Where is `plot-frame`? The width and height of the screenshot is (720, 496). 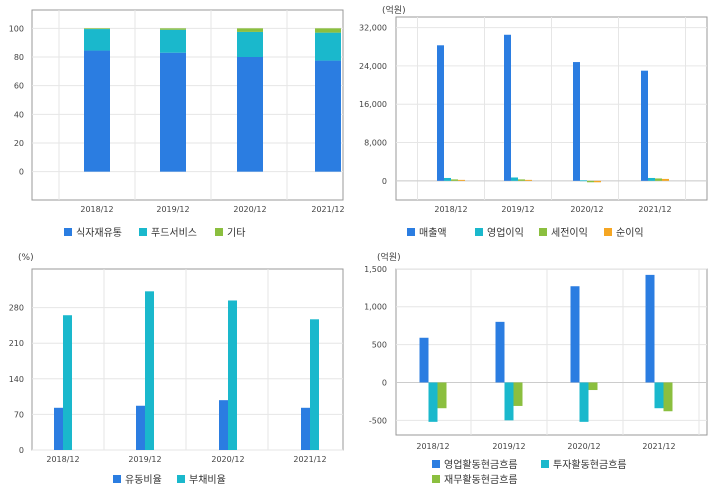 plot-frame is located at coordinates (551, 352).